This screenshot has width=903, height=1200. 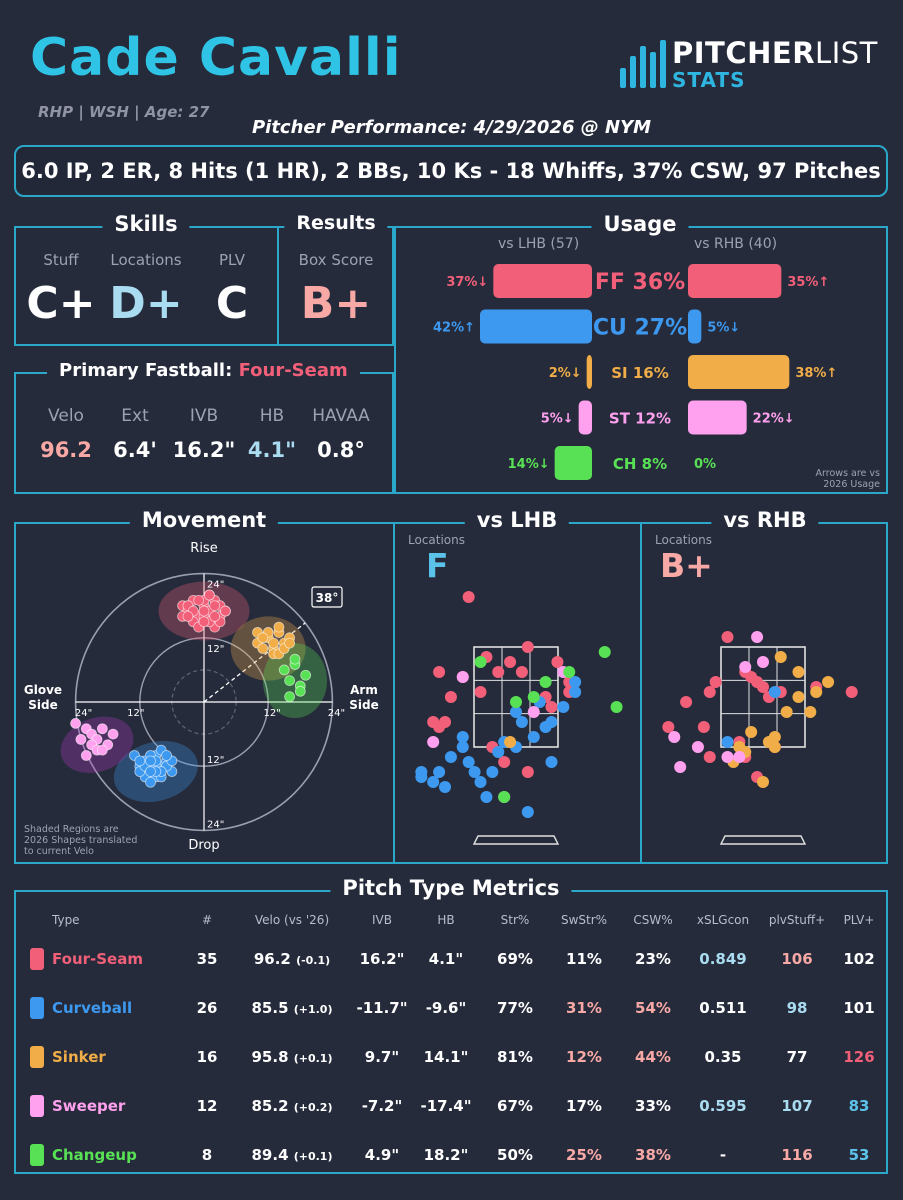 I want to click on pitch-xslgcon: -, so click(x=723, y=1154).